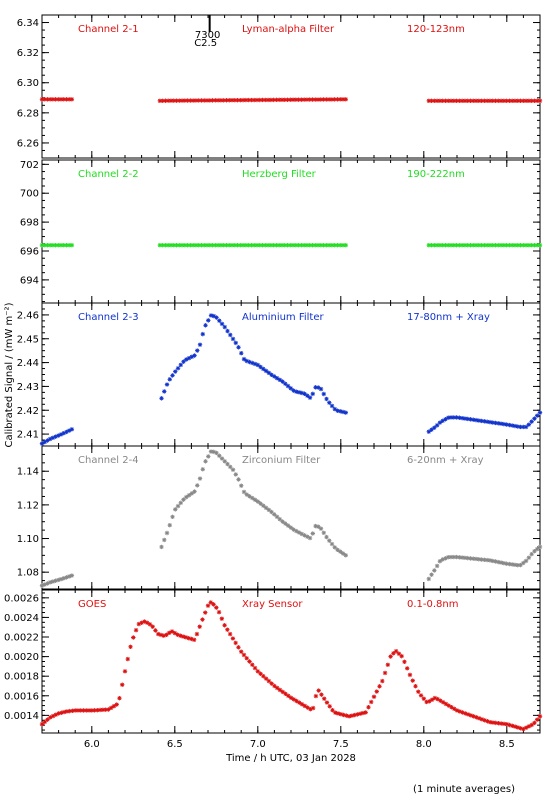 Image resolution: width=550 pixels, height=800 pixels. I want to click on y-tick-label: 694, so click(29, 280).